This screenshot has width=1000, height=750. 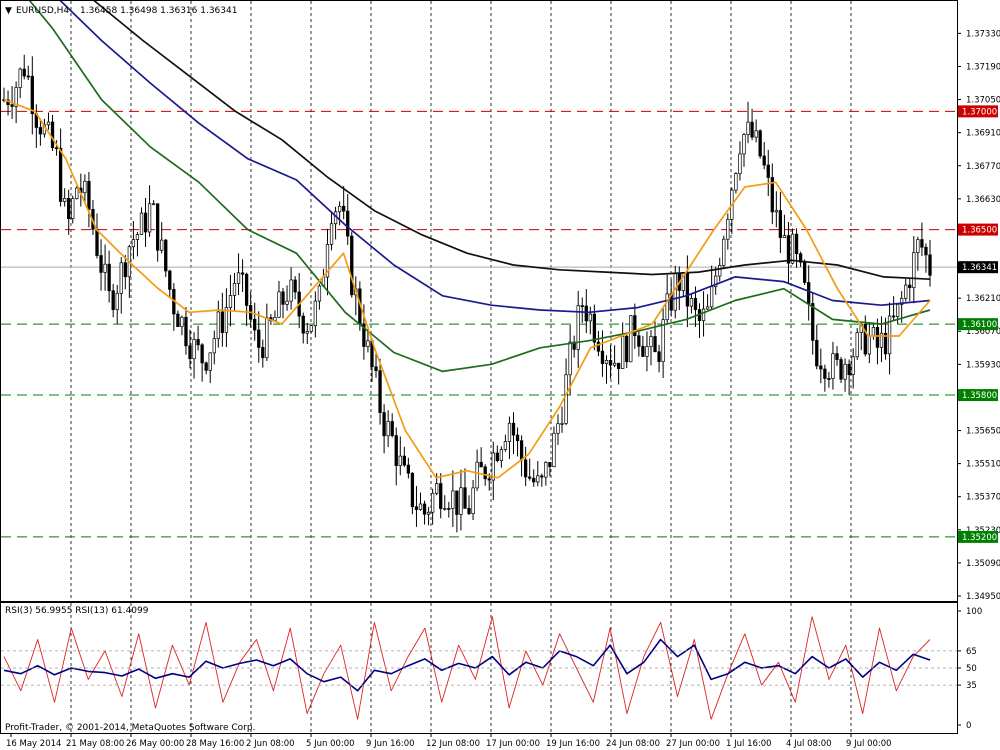 I want to click on support-price-tag-label: 1.35200, so click(x=979, y=538).